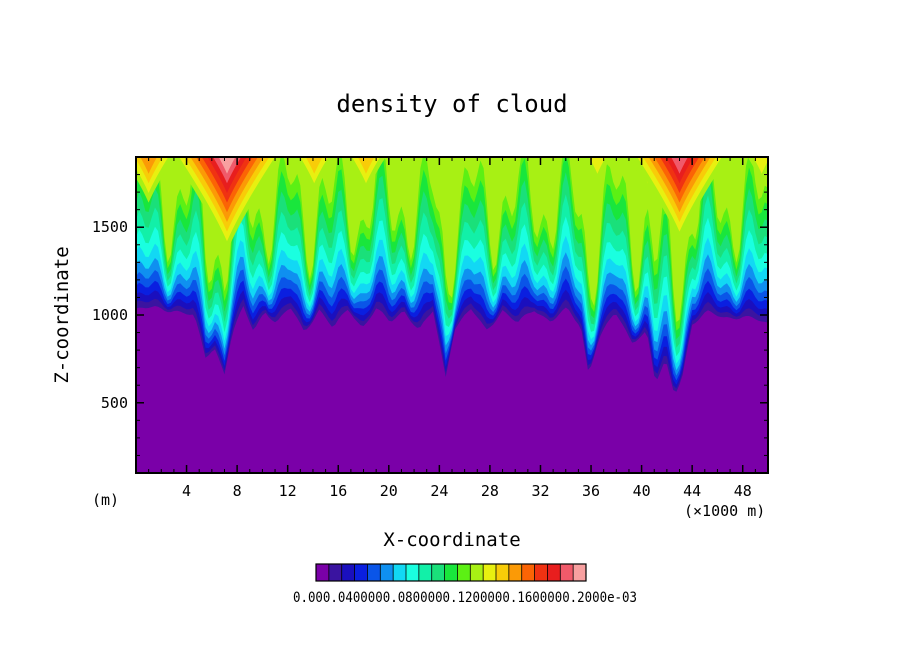  Describe the element at coordinates (288, 491) in the screenshot. I see `x-tick-label: 12` at that location.